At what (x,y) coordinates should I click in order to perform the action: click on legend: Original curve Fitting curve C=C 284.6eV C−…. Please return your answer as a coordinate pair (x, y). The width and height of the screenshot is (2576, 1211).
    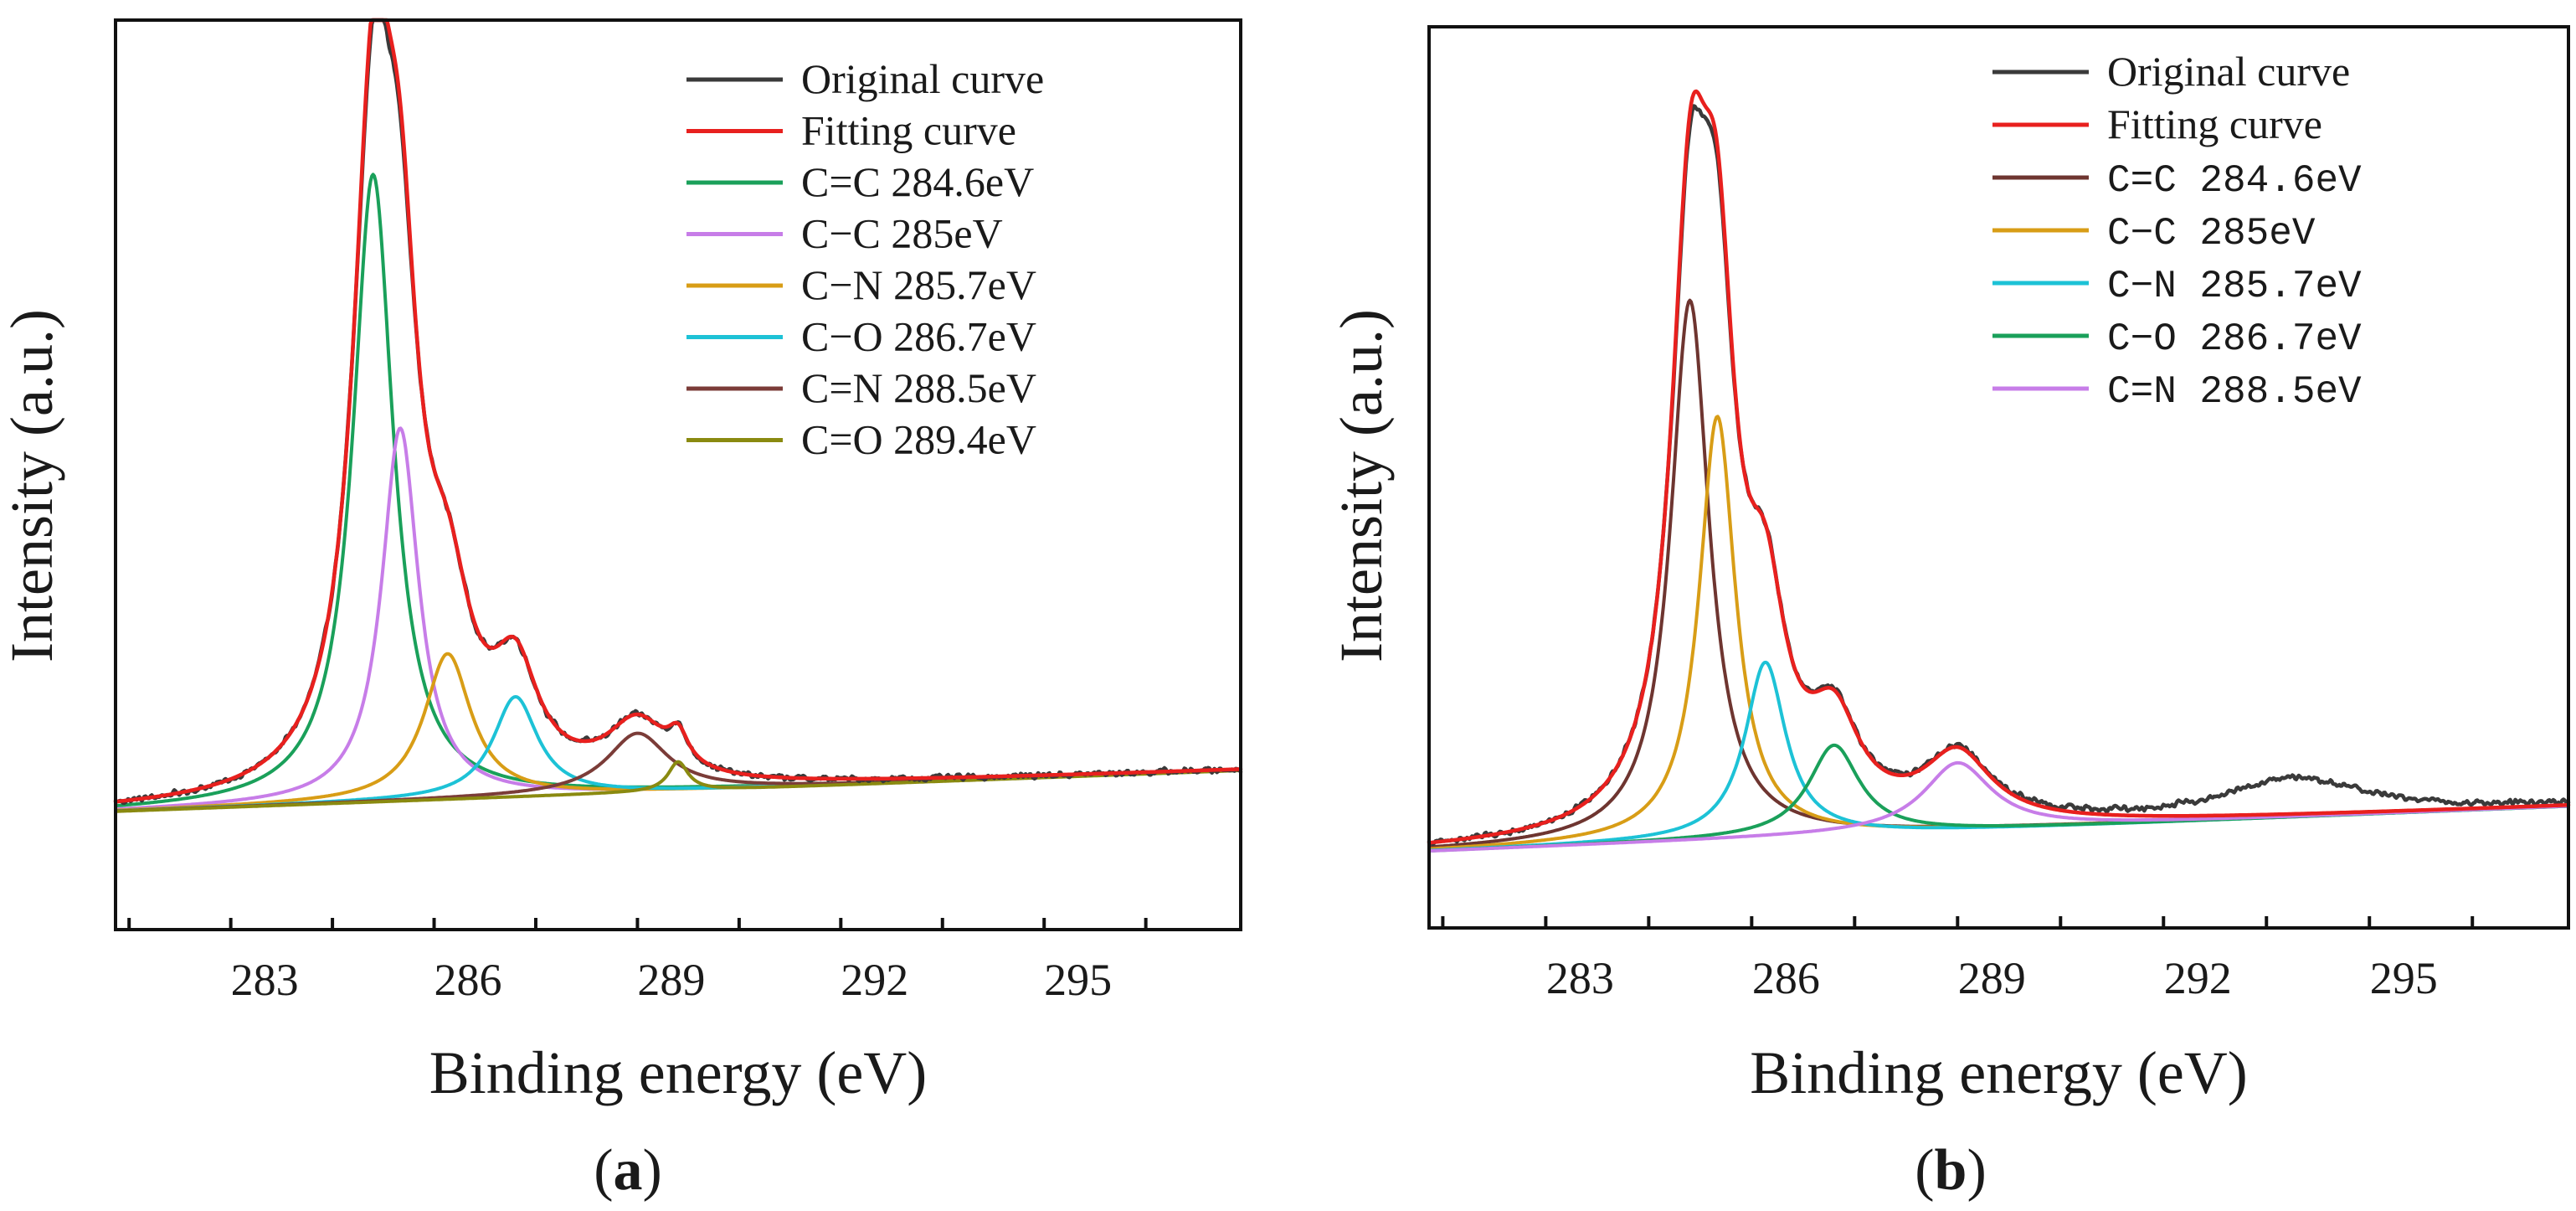
    Looking at the image, I should click on (2177, 231).